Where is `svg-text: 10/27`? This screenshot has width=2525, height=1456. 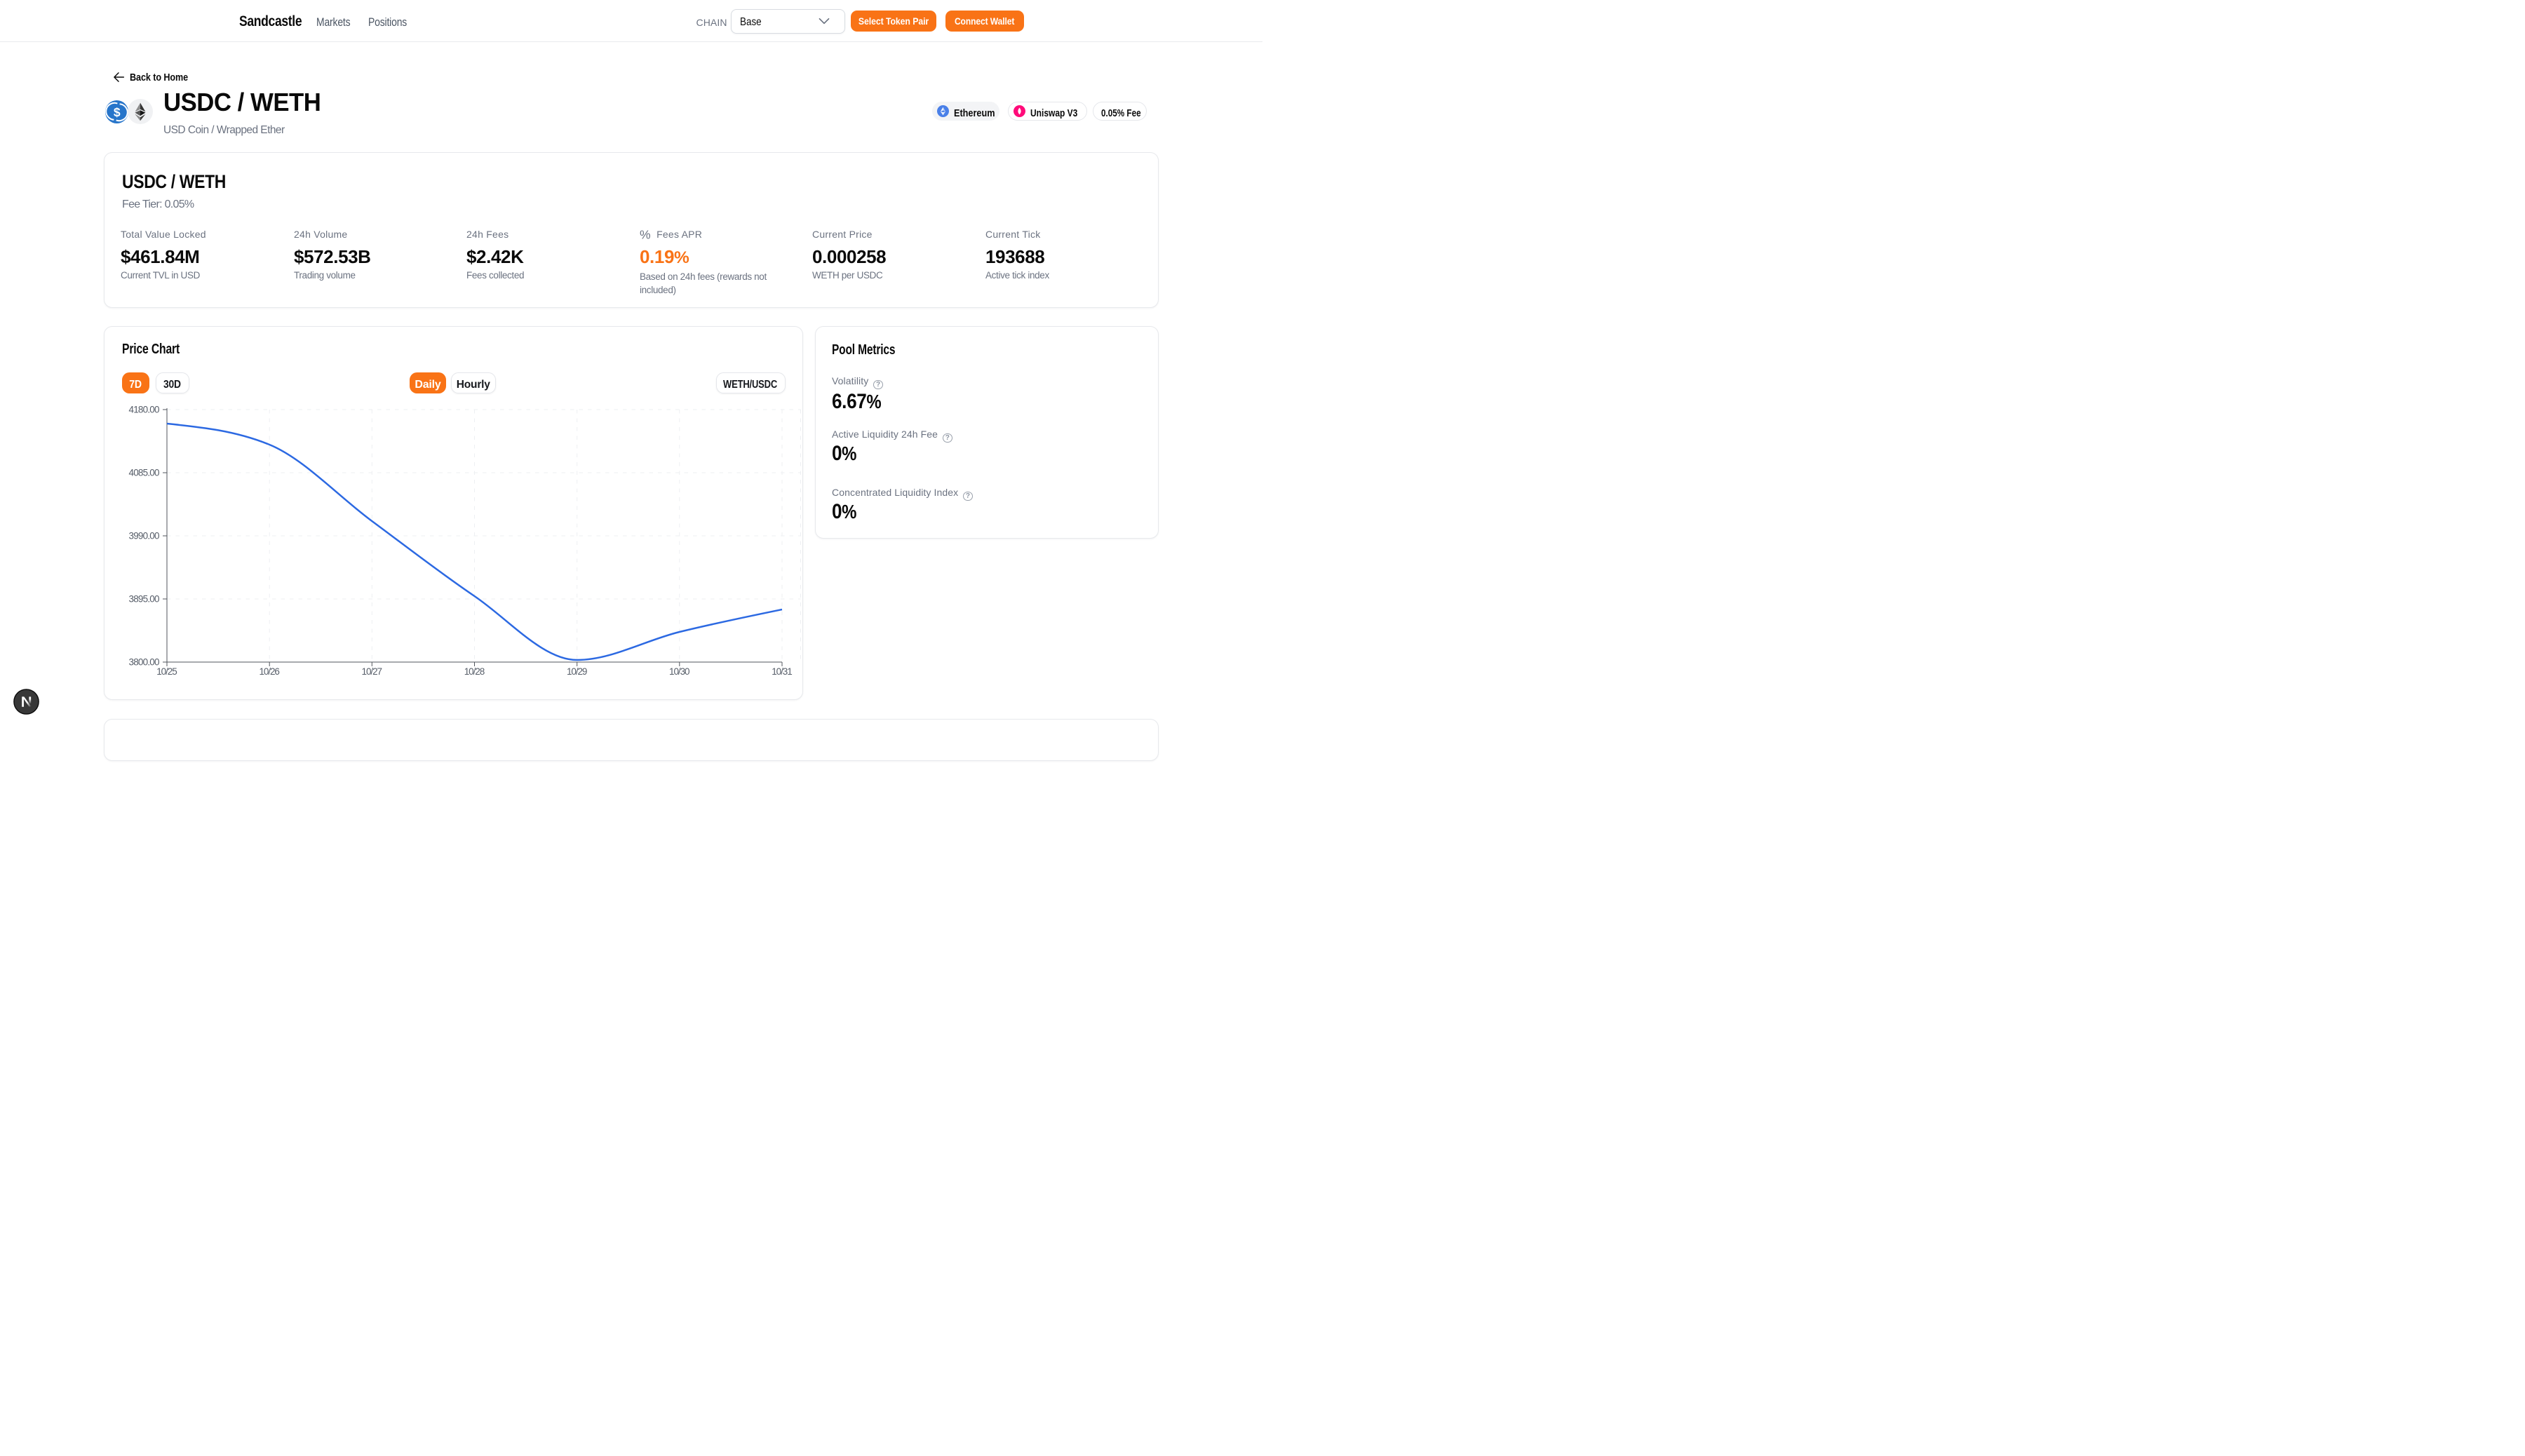
svg-text: 10/27 is located at coordinates (372, 671).